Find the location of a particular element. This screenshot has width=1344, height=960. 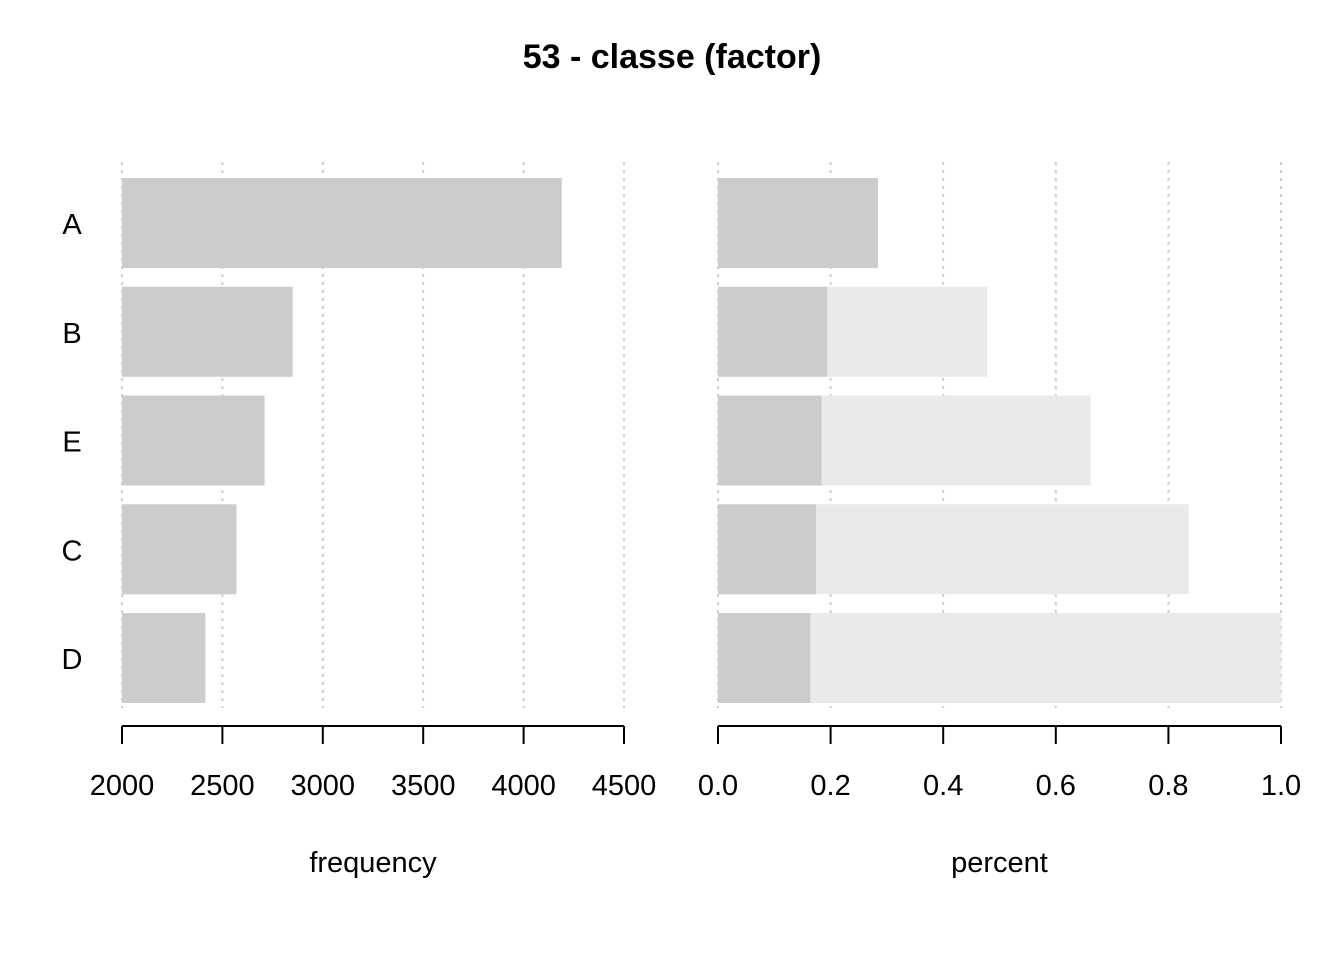

x-axis-label: frequency is located at coordinates (373, 863).